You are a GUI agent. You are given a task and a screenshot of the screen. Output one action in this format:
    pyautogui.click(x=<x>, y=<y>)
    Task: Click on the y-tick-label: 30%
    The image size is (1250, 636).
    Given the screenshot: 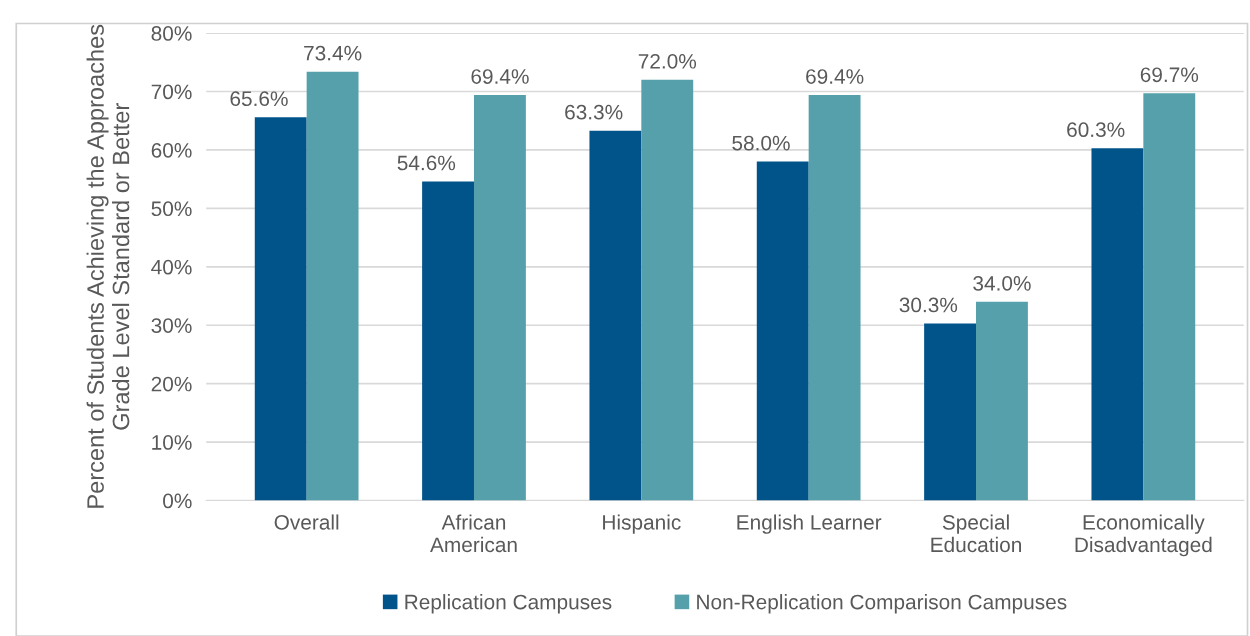 What is the action you would take?
    pyautogui.click(x=171, y=325)
    